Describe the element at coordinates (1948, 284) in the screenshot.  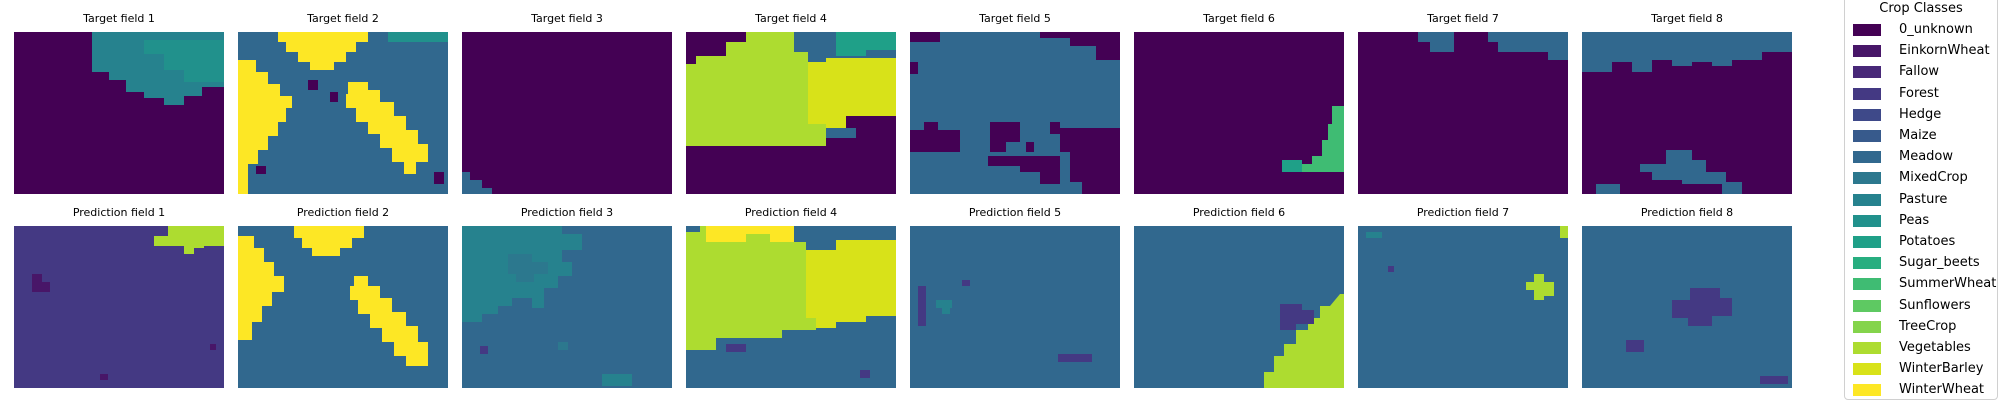
I see `legend-label: SummerWheat` at that location.